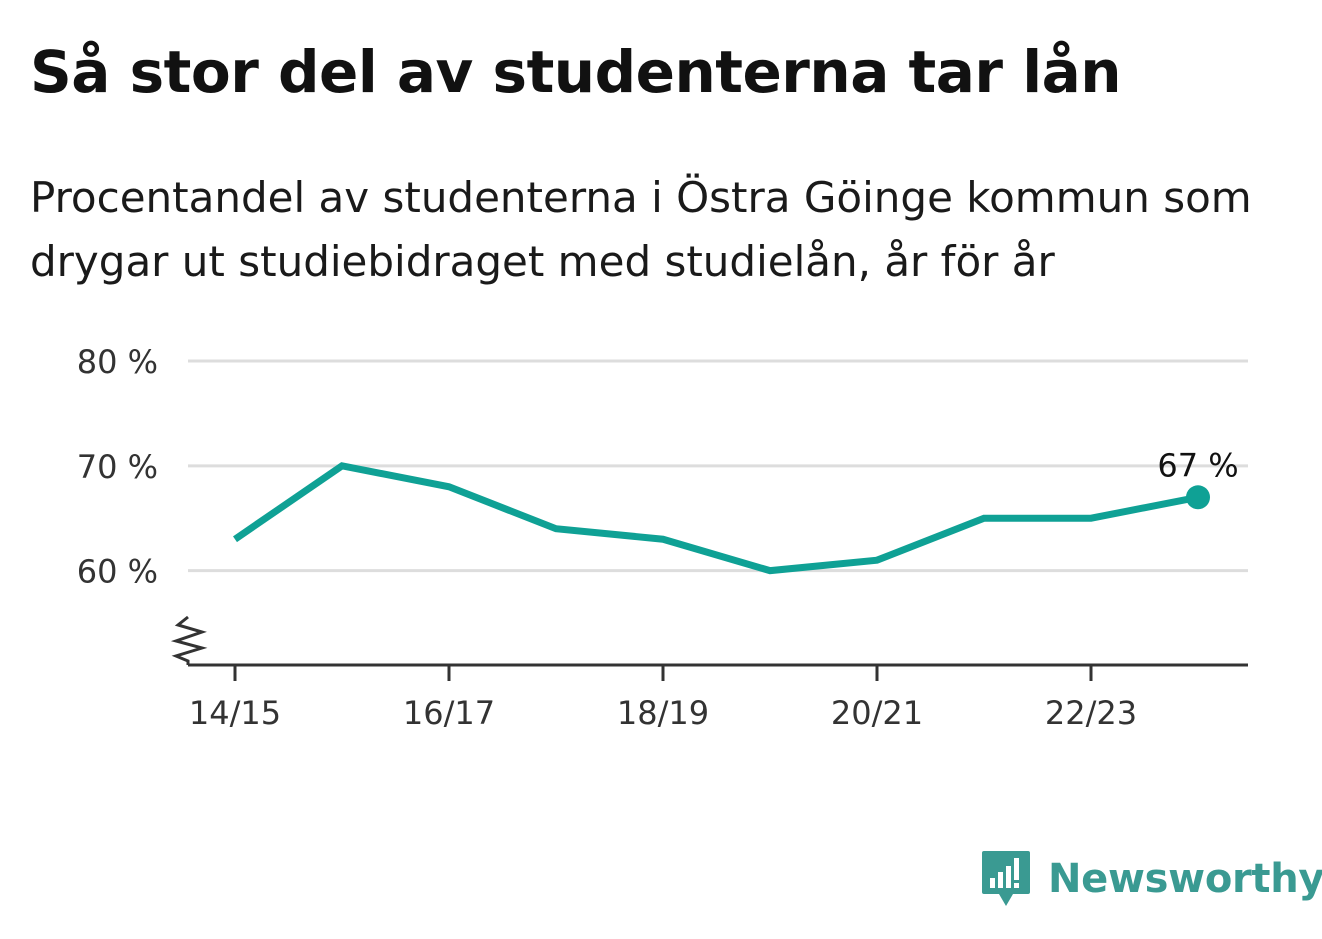  Describe the element at coordinates (716, 518) in the screenshot. I see `series-line` at that location.